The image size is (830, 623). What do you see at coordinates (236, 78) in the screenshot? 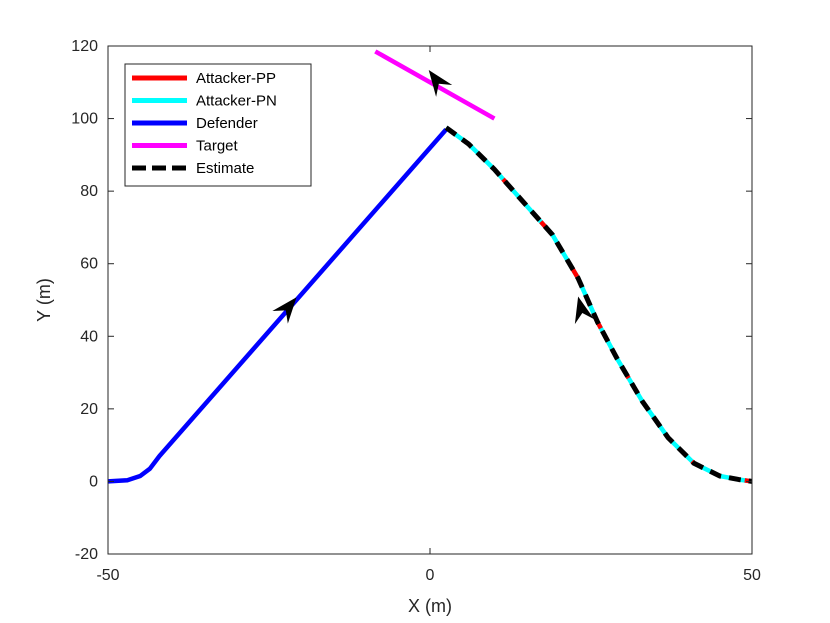
I see `legend-label-attacker-pp: Attacker-PP` at bounding box center [236, 78].